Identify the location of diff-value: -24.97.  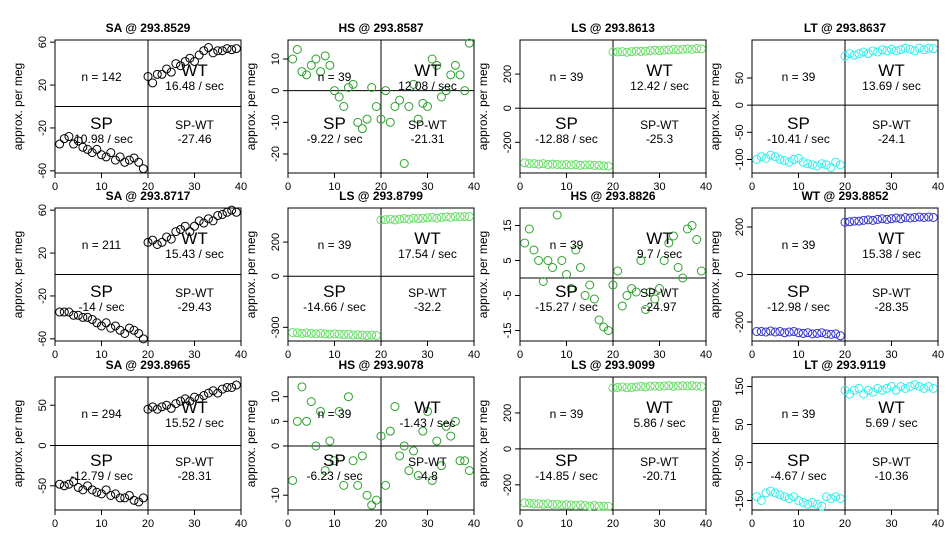
(659, 307).